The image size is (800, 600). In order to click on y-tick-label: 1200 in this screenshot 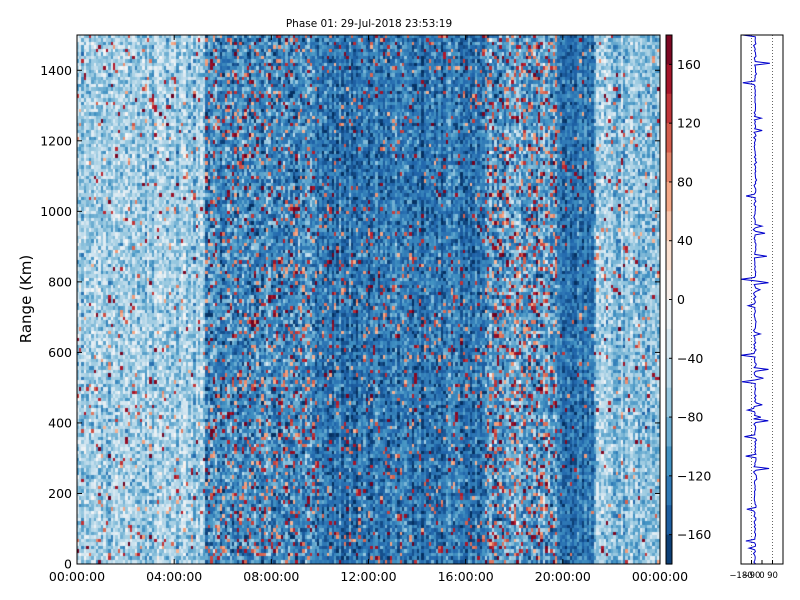, I will do `click(56, 140)`.